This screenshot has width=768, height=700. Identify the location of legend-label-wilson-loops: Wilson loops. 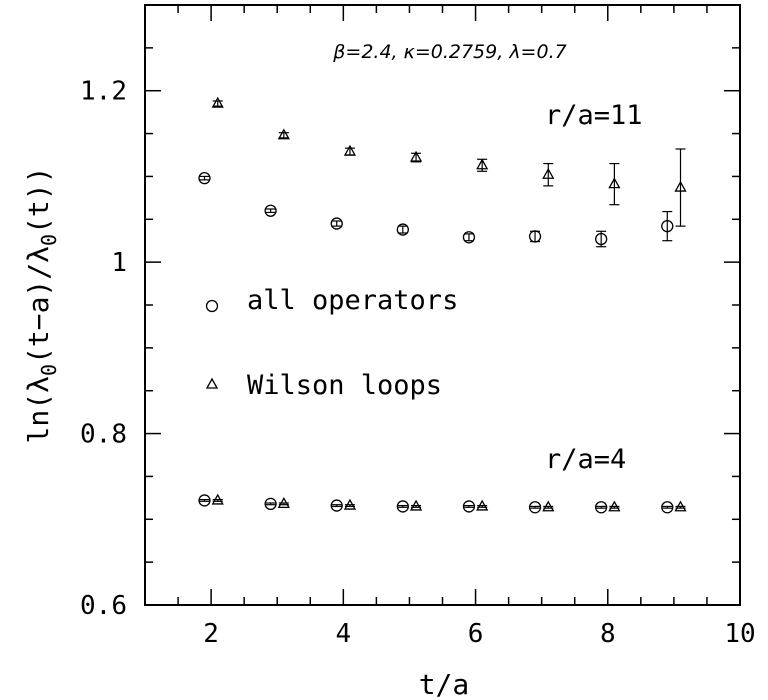
(344, 385).